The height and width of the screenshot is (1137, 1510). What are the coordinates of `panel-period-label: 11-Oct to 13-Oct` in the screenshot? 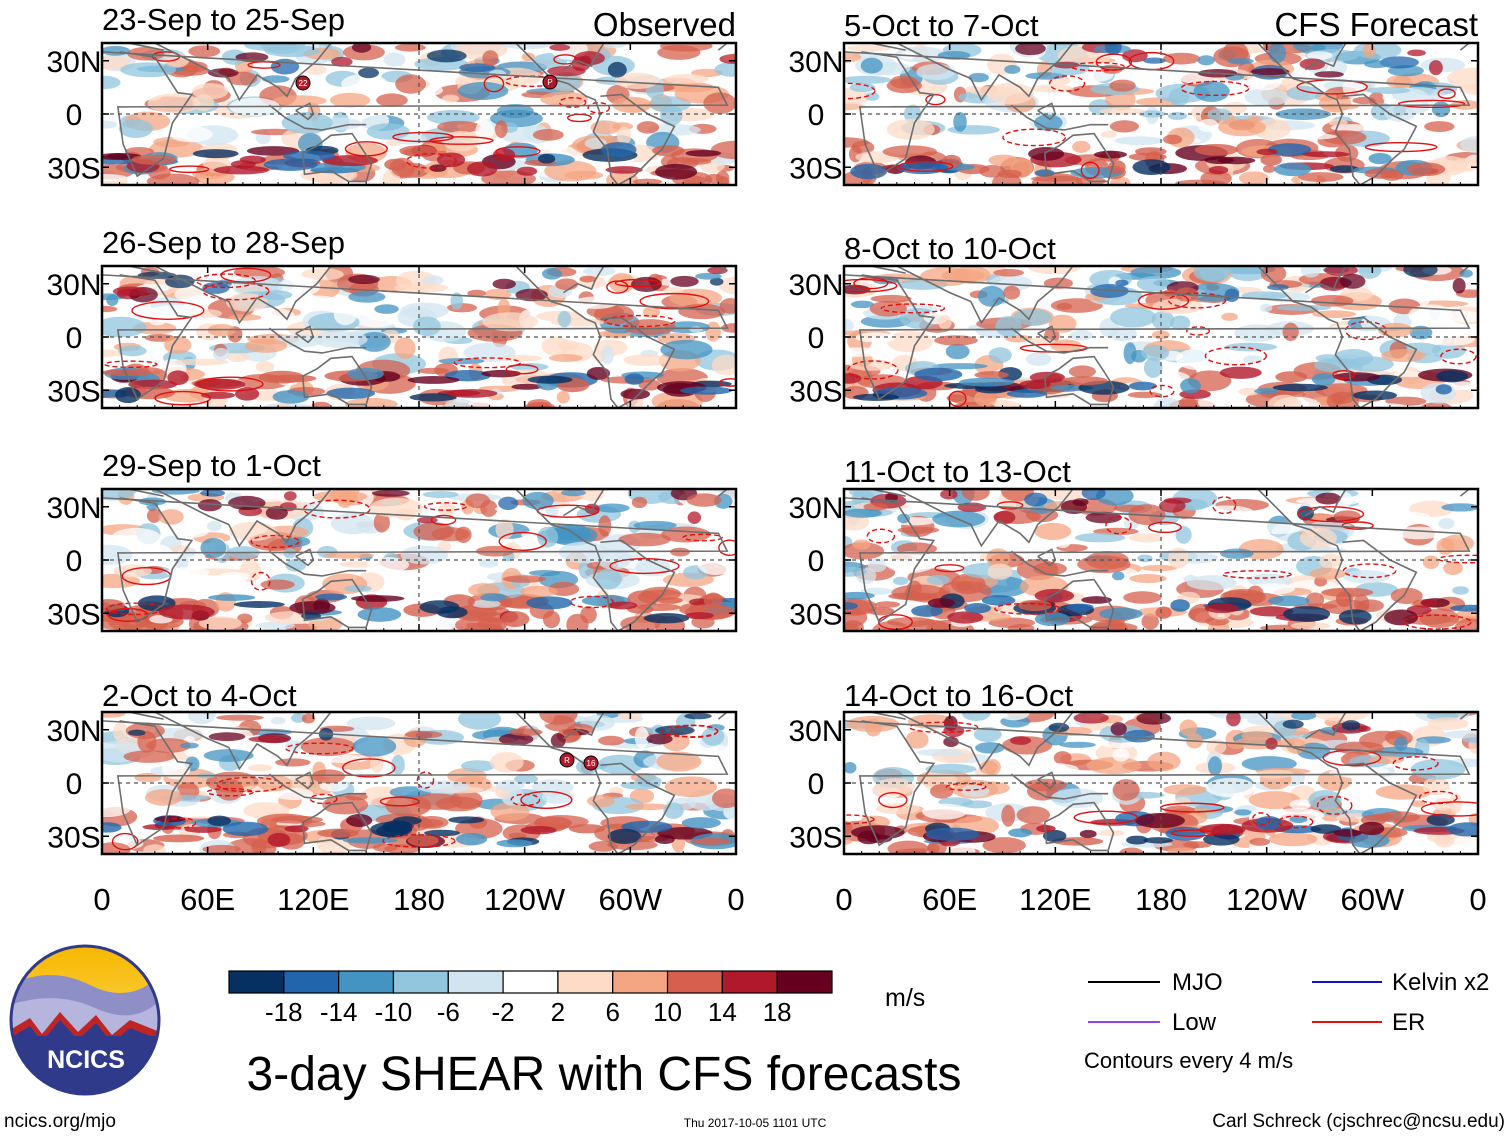 It's located at (957, 471).